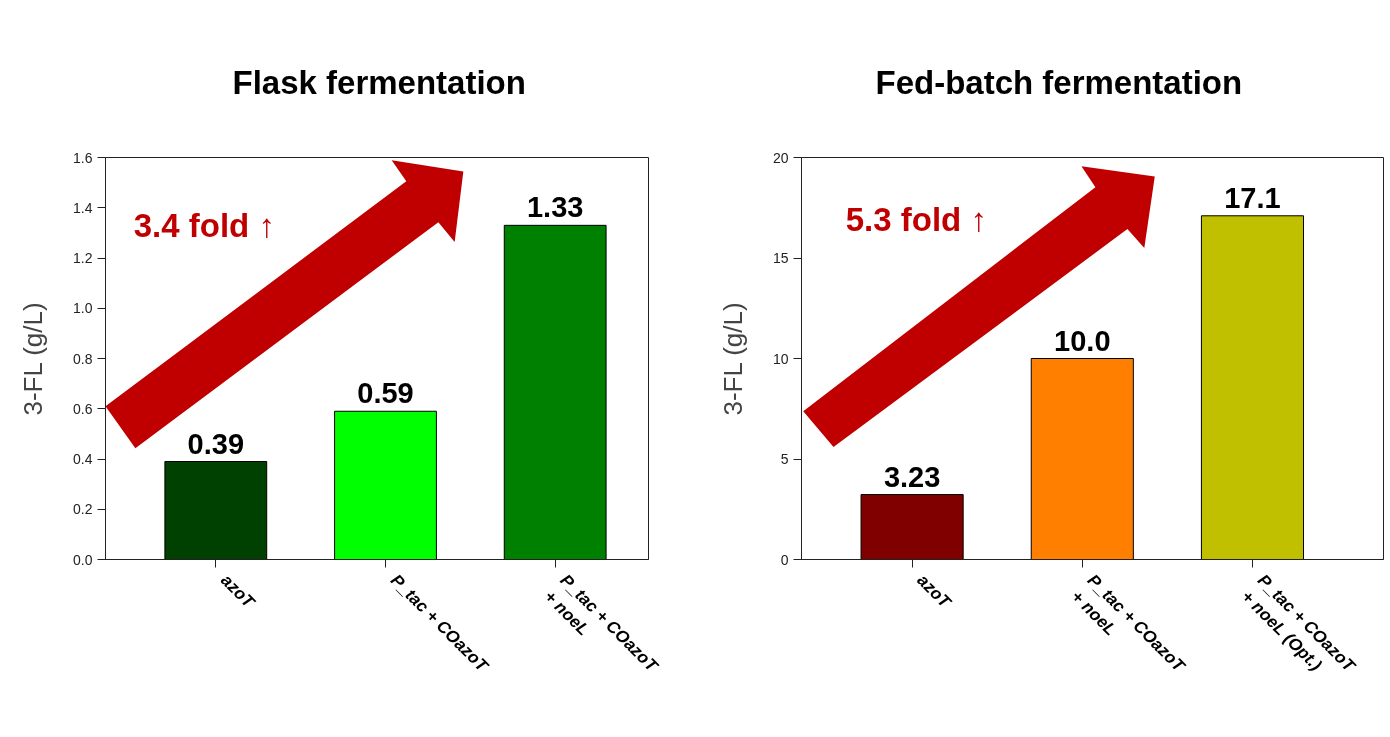 Image resolution: width=1390 pixels, height=737 pixels. What do you see at coordinates (912, 476) in the screenshot?
I see `data-label: 3.23` at bounding box center [912, 476].